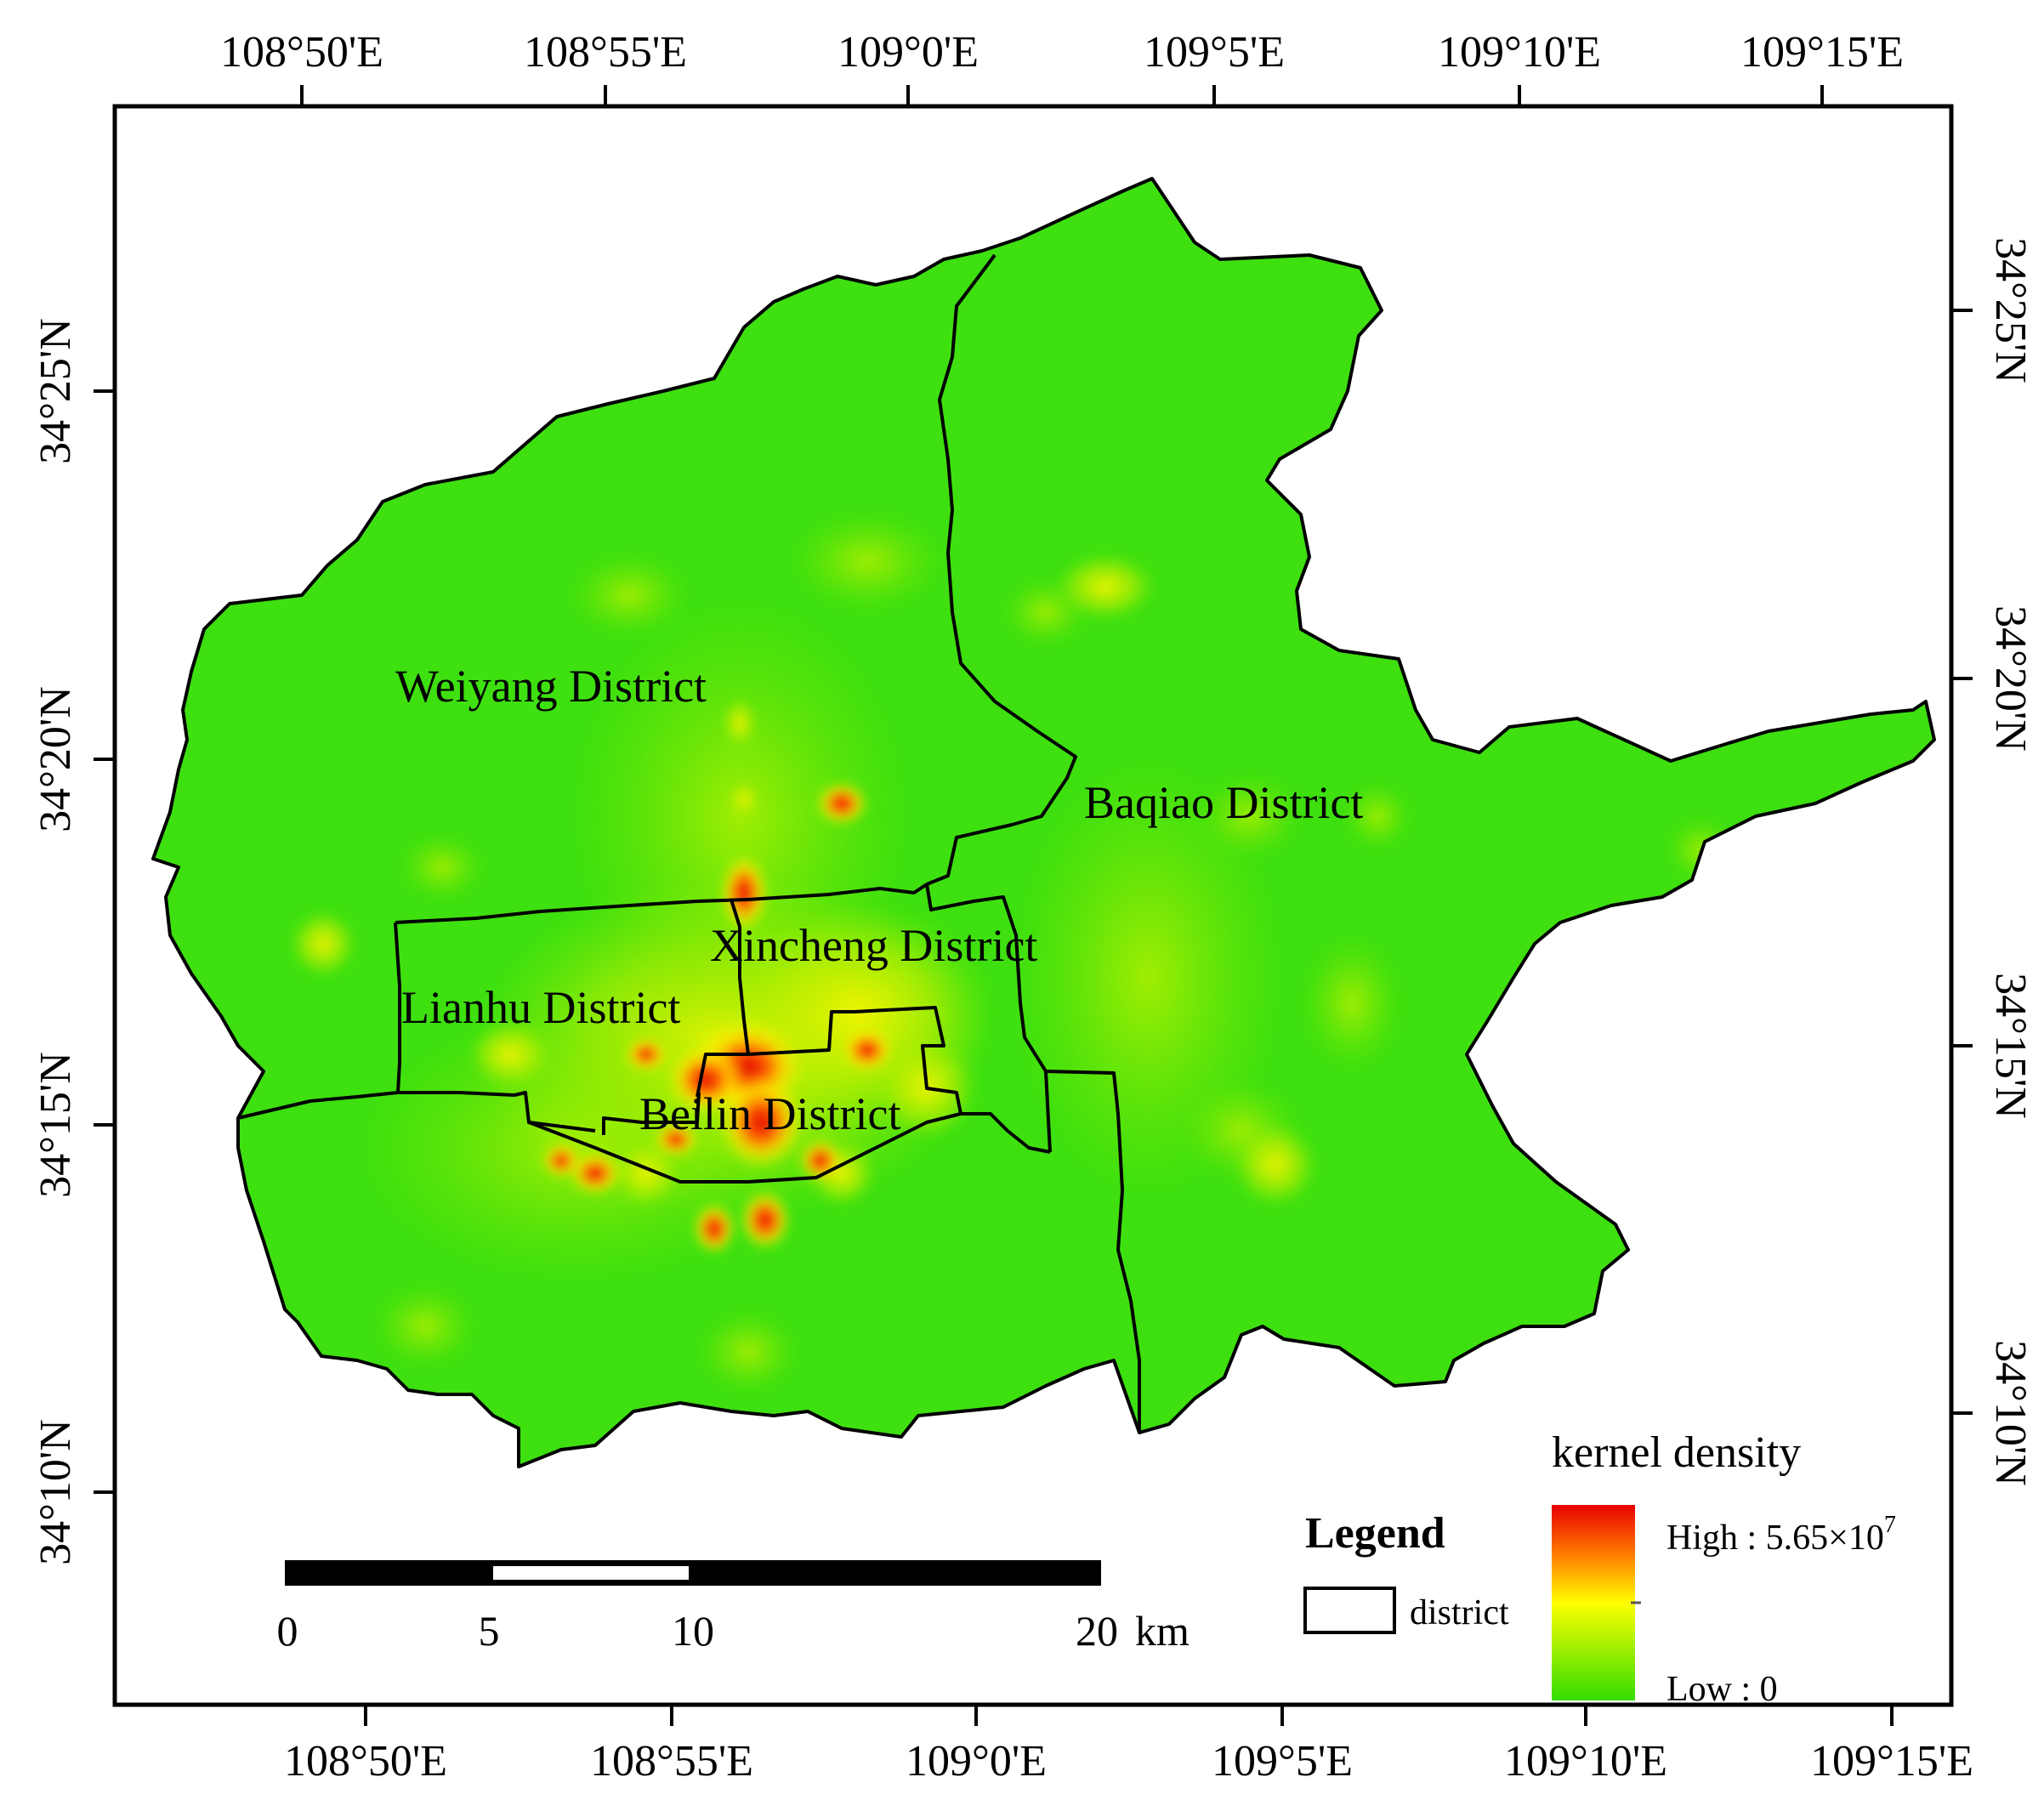 The width and height of the screenshot is (2044, 1794). What do you see at coordinates (1283, 1761) in the screenshot?
I see `bottom-lon-label: 109°5'E` at bounding box center [1283, 1761].